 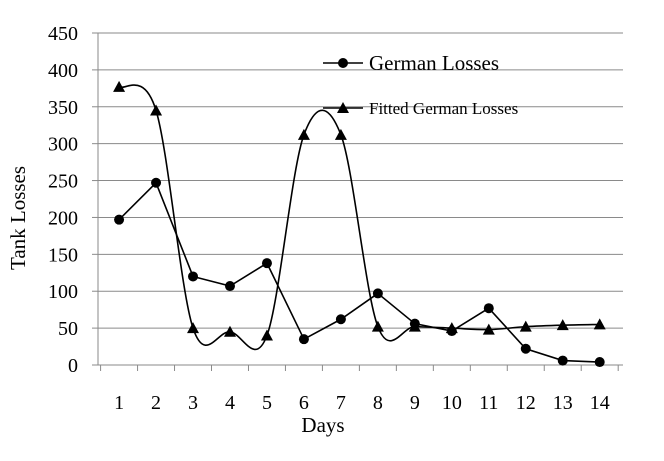 What do you see at coordinates (304, 403) in the screenshot?
I see `x-tick-label: 6` at bounding box center [304, 403].